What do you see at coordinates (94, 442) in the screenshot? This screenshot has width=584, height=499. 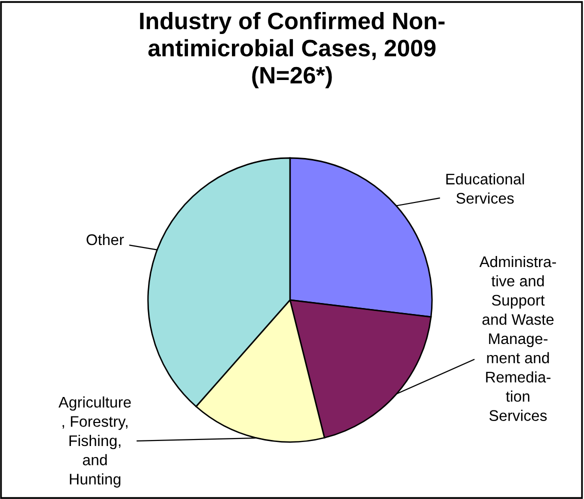 I see `slice-label: Agriculture , Forestry, Fishing, and Hunting` at bounding box center [94, 442].